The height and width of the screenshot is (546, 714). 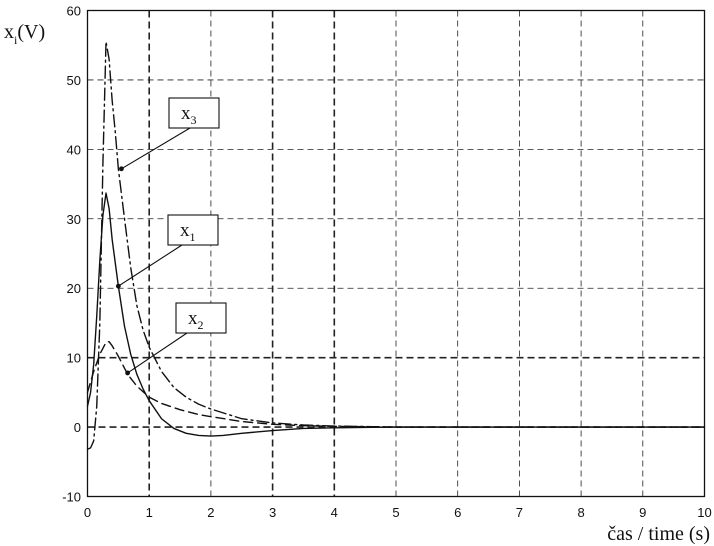 What do you see at coordinates (201, 325) in the screenshot?
I see `series-label-sub: 2` at bounding box center [201, 325].